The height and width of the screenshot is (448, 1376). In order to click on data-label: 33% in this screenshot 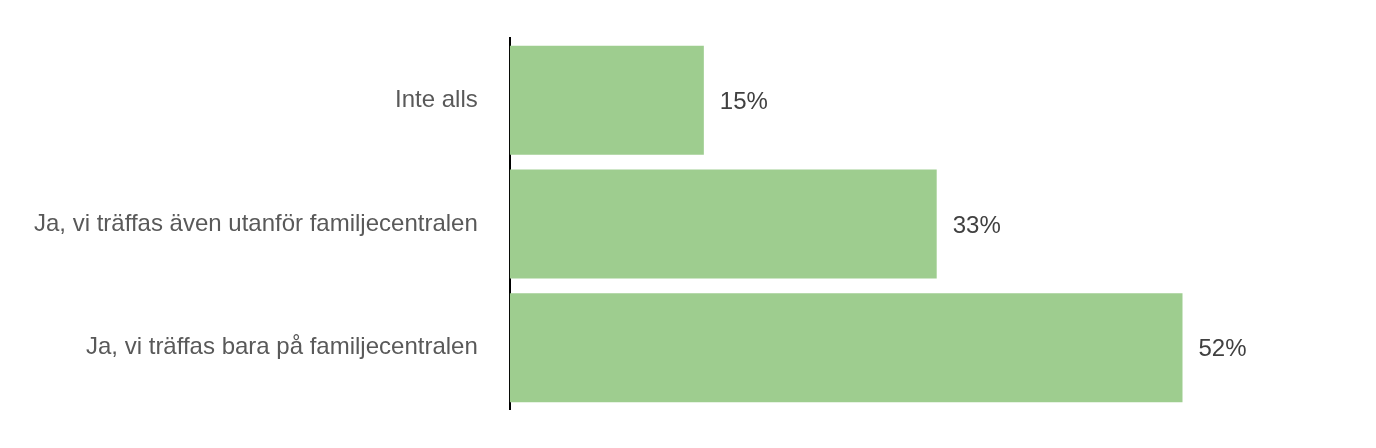, I will do `click(976, 224)`.